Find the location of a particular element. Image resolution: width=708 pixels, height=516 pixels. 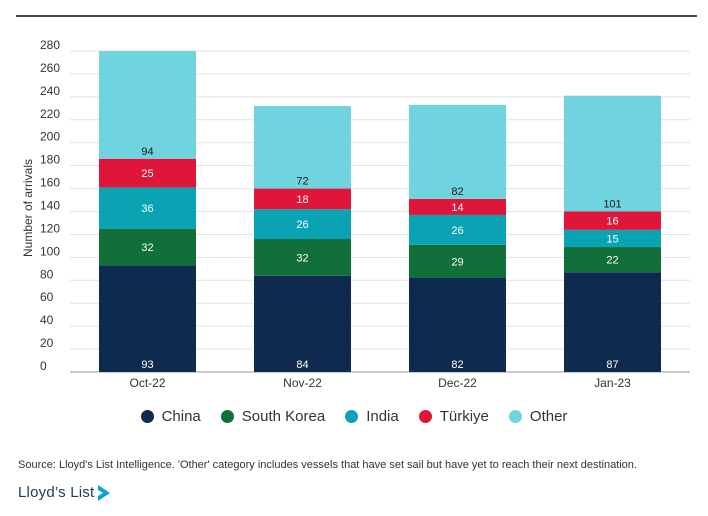

data-label: 22 is located at coordinates (612, 261).